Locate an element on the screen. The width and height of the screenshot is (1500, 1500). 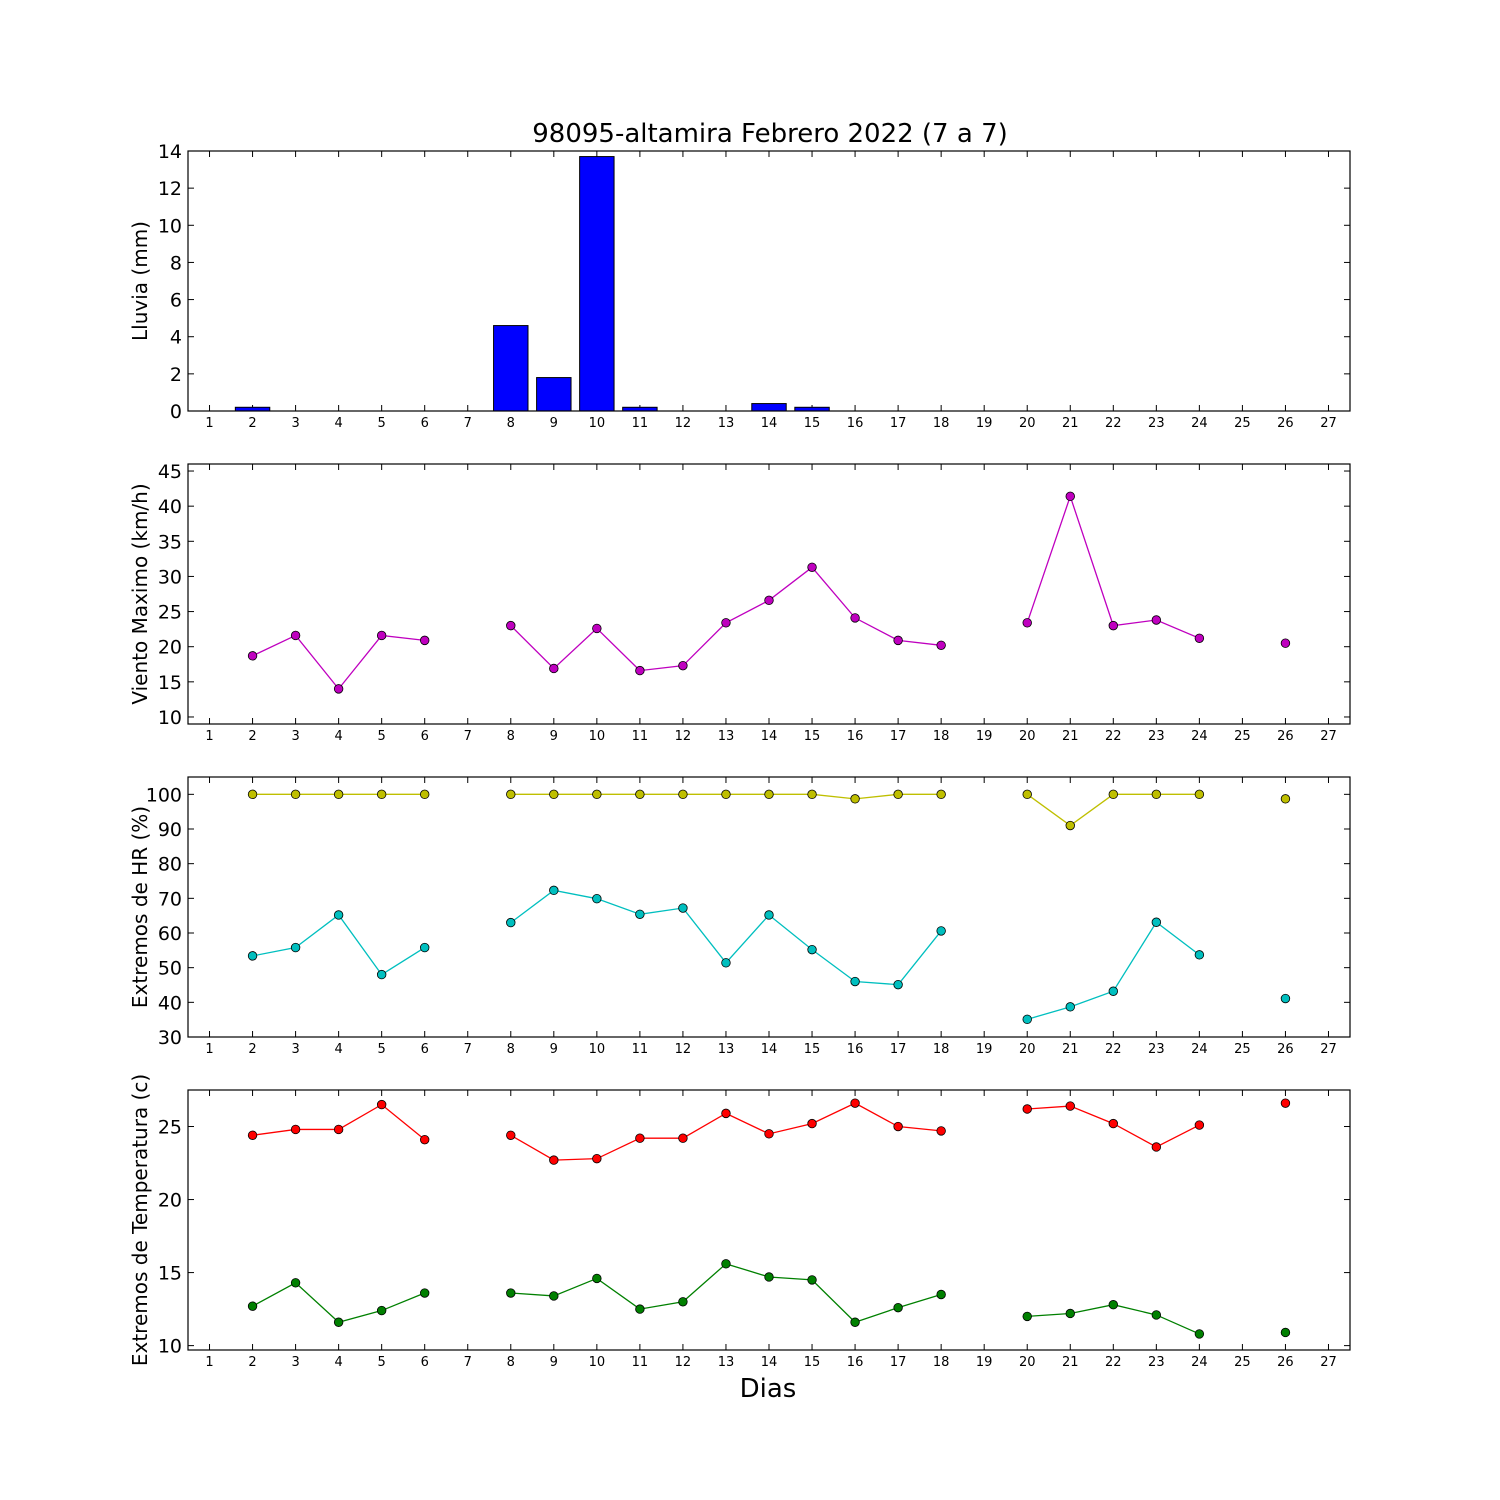
y-tick-label: 100 is located at coordinates (164, 795).